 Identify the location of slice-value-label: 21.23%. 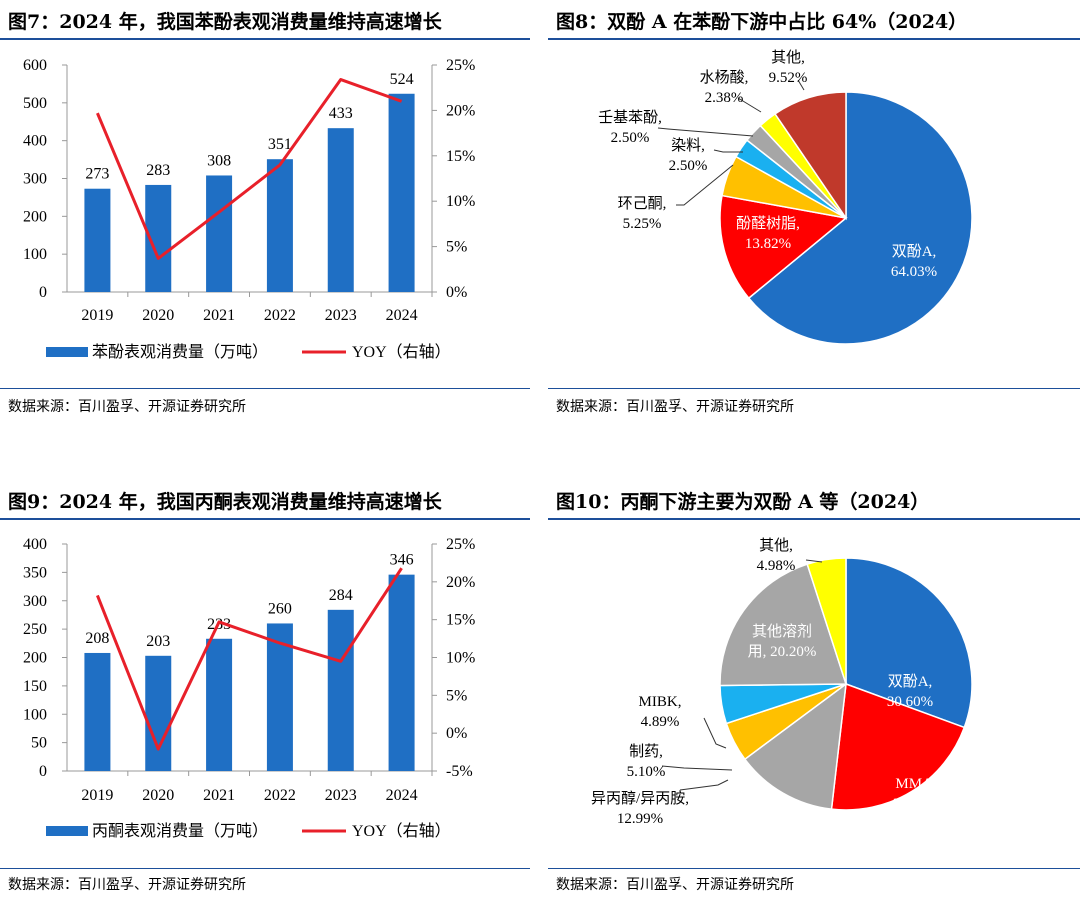
(916, 804).